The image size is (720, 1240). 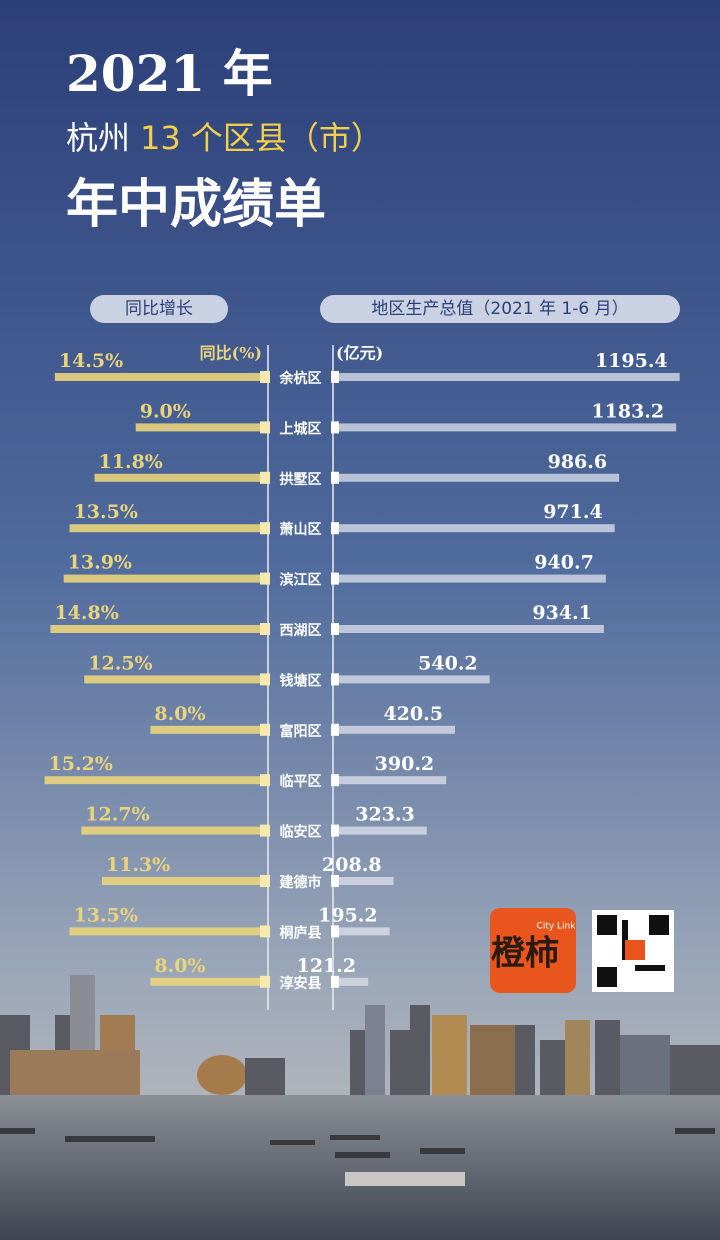 What do you see at coordinates (117, 815) in the screenshot?
I see `left-value-label: 12.7%` at bounding box center [117, 815].